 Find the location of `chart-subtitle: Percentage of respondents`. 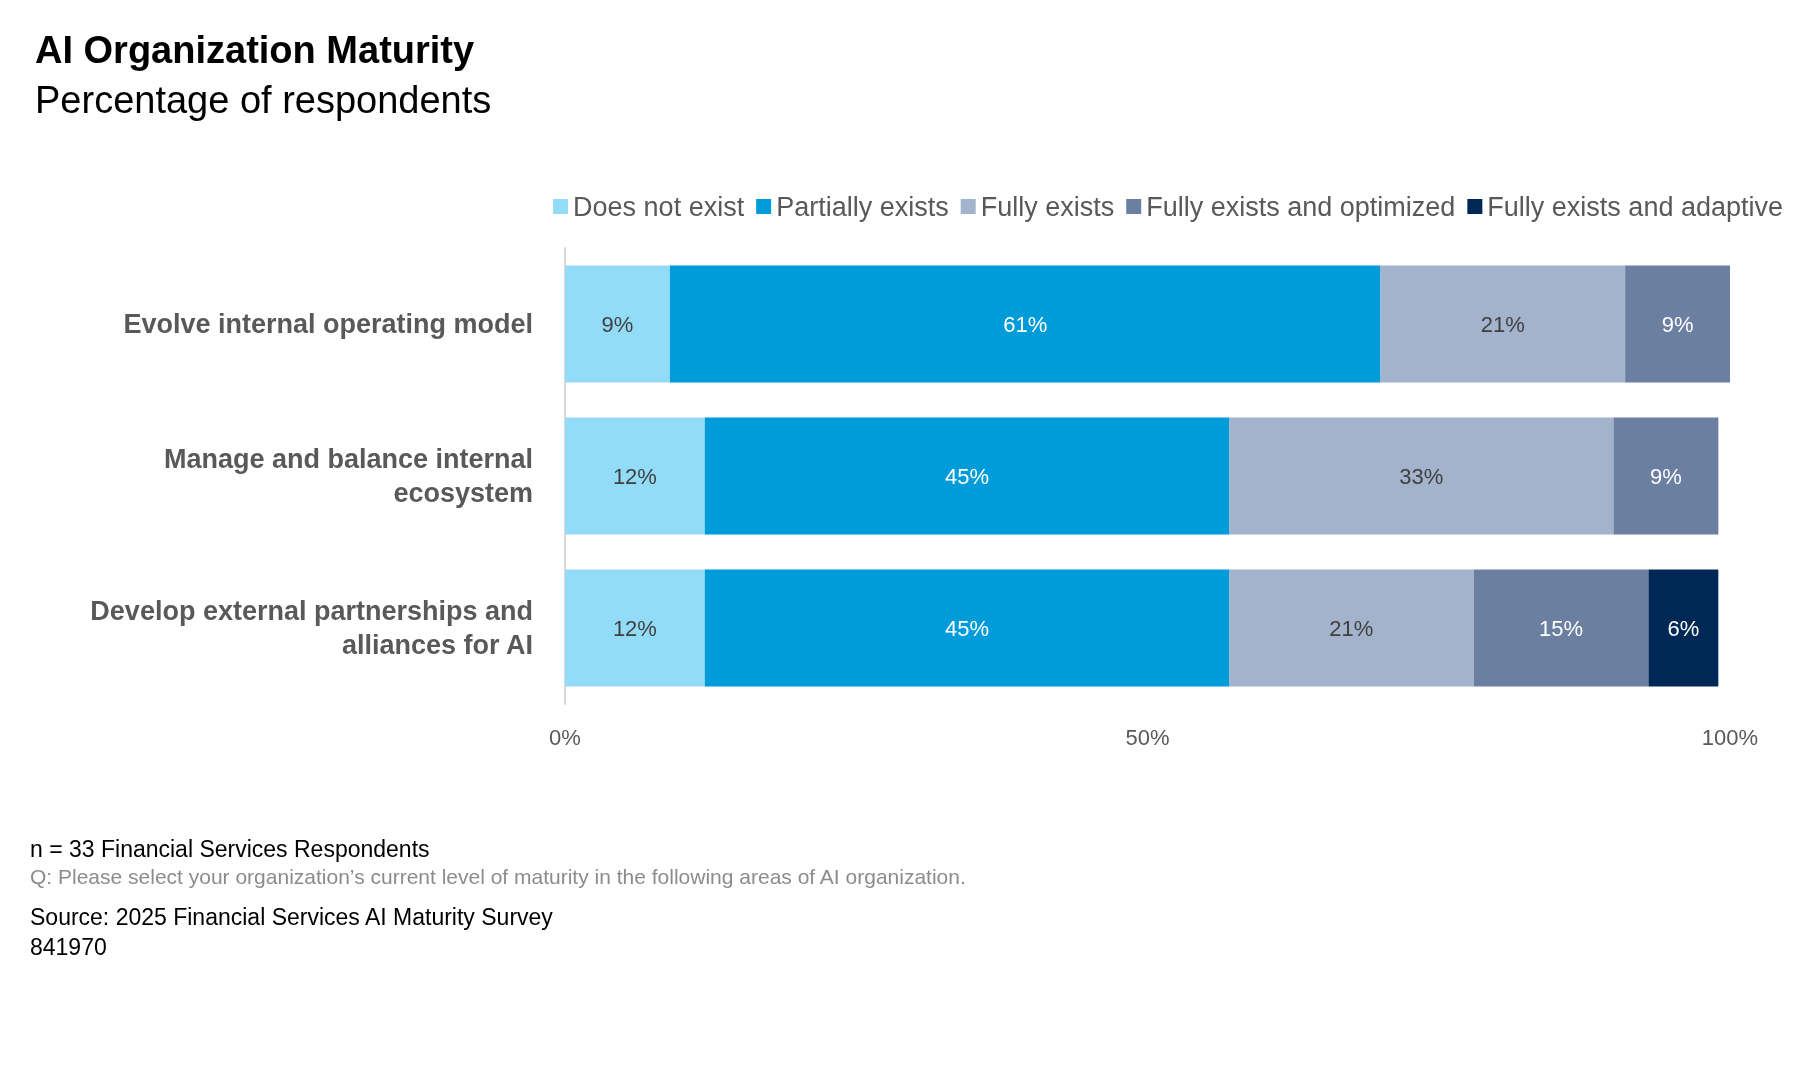

chart-subtitle: Percentage of respondents is located at coordinates (263, 100).